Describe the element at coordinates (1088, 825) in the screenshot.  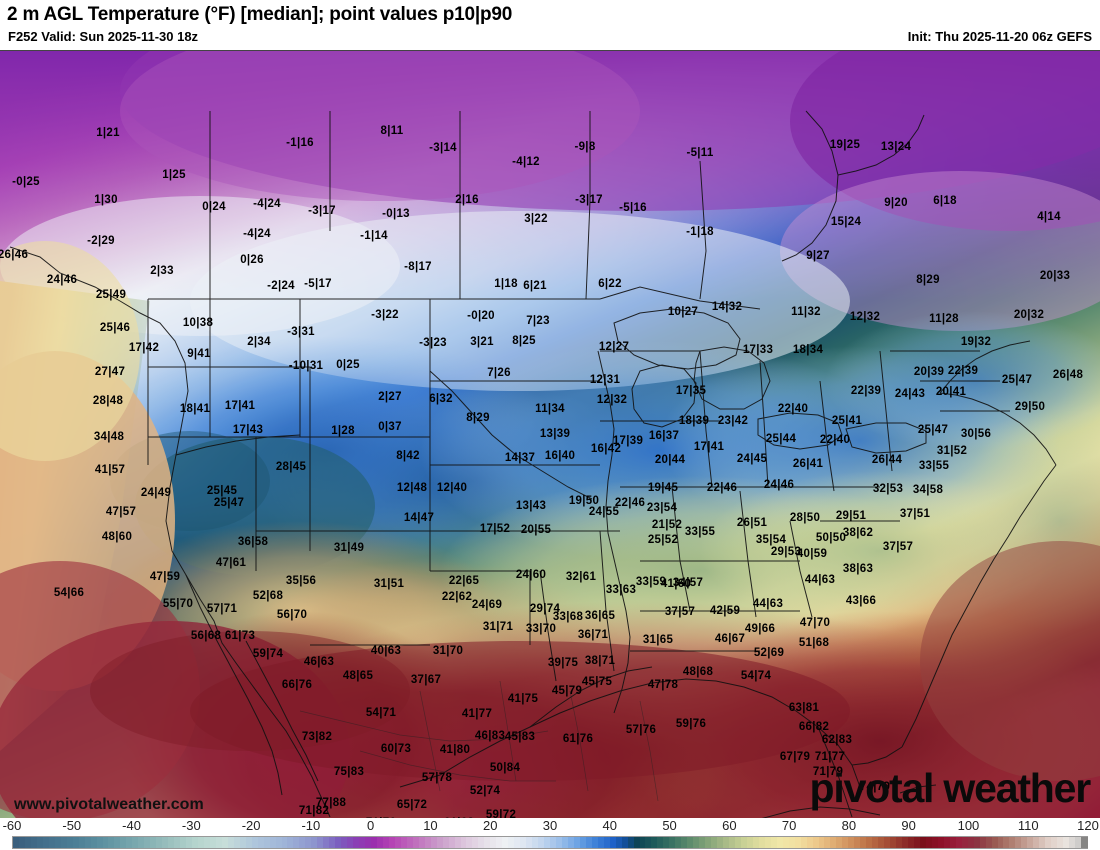
I see `colorbar-tick: 120` at that location.